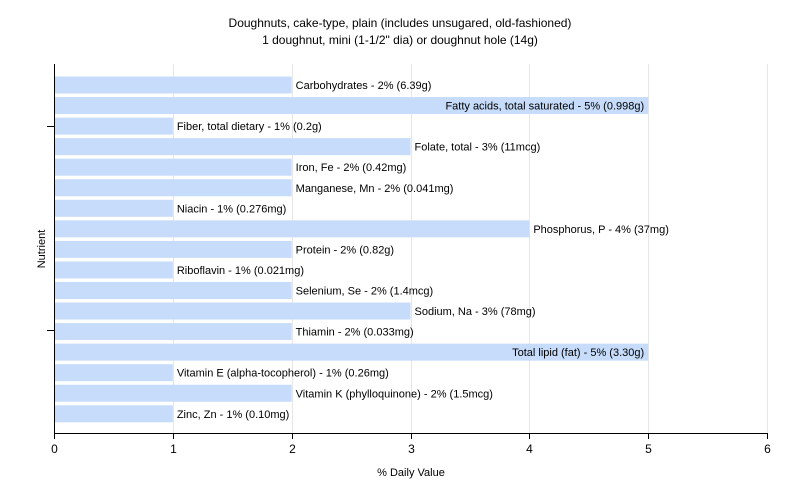 The image size is (800, 500). Describe the element at coordinates (364, 86) in the screenshot. I see `bar-label: Carbohydrates - 2% (6.39g)` at that location.